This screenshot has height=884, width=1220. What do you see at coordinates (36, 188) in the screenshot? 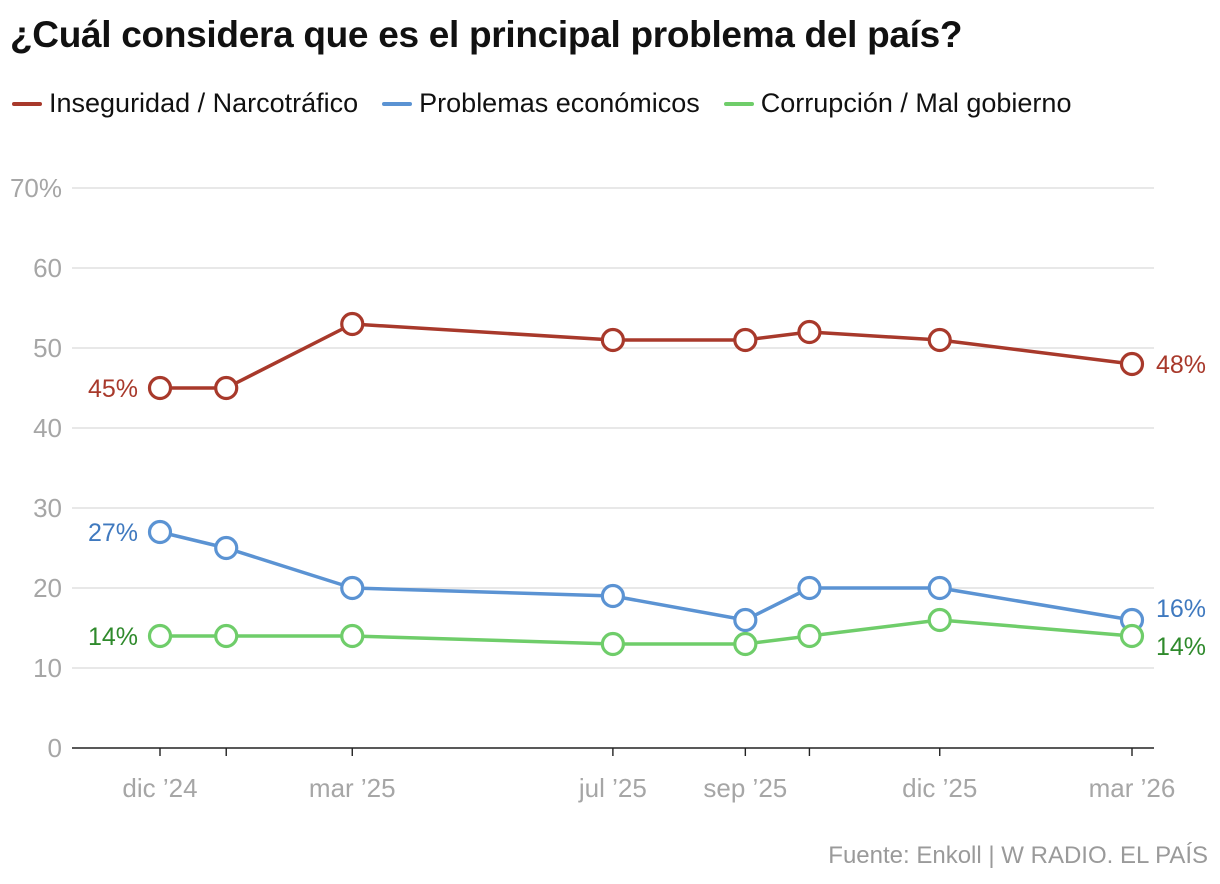
I see `y-tick-label: 70%` at bounding box center [36, 188].